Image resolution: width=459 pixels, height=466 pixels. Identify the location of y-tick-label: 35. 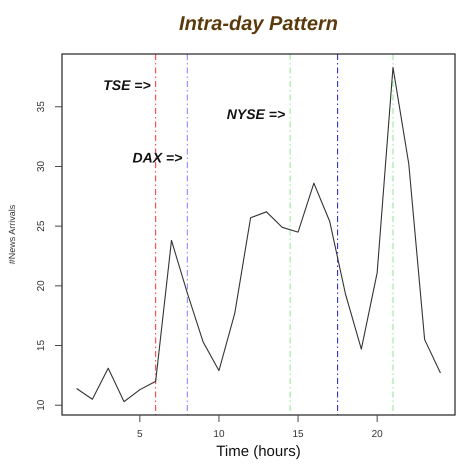
(41, 106).